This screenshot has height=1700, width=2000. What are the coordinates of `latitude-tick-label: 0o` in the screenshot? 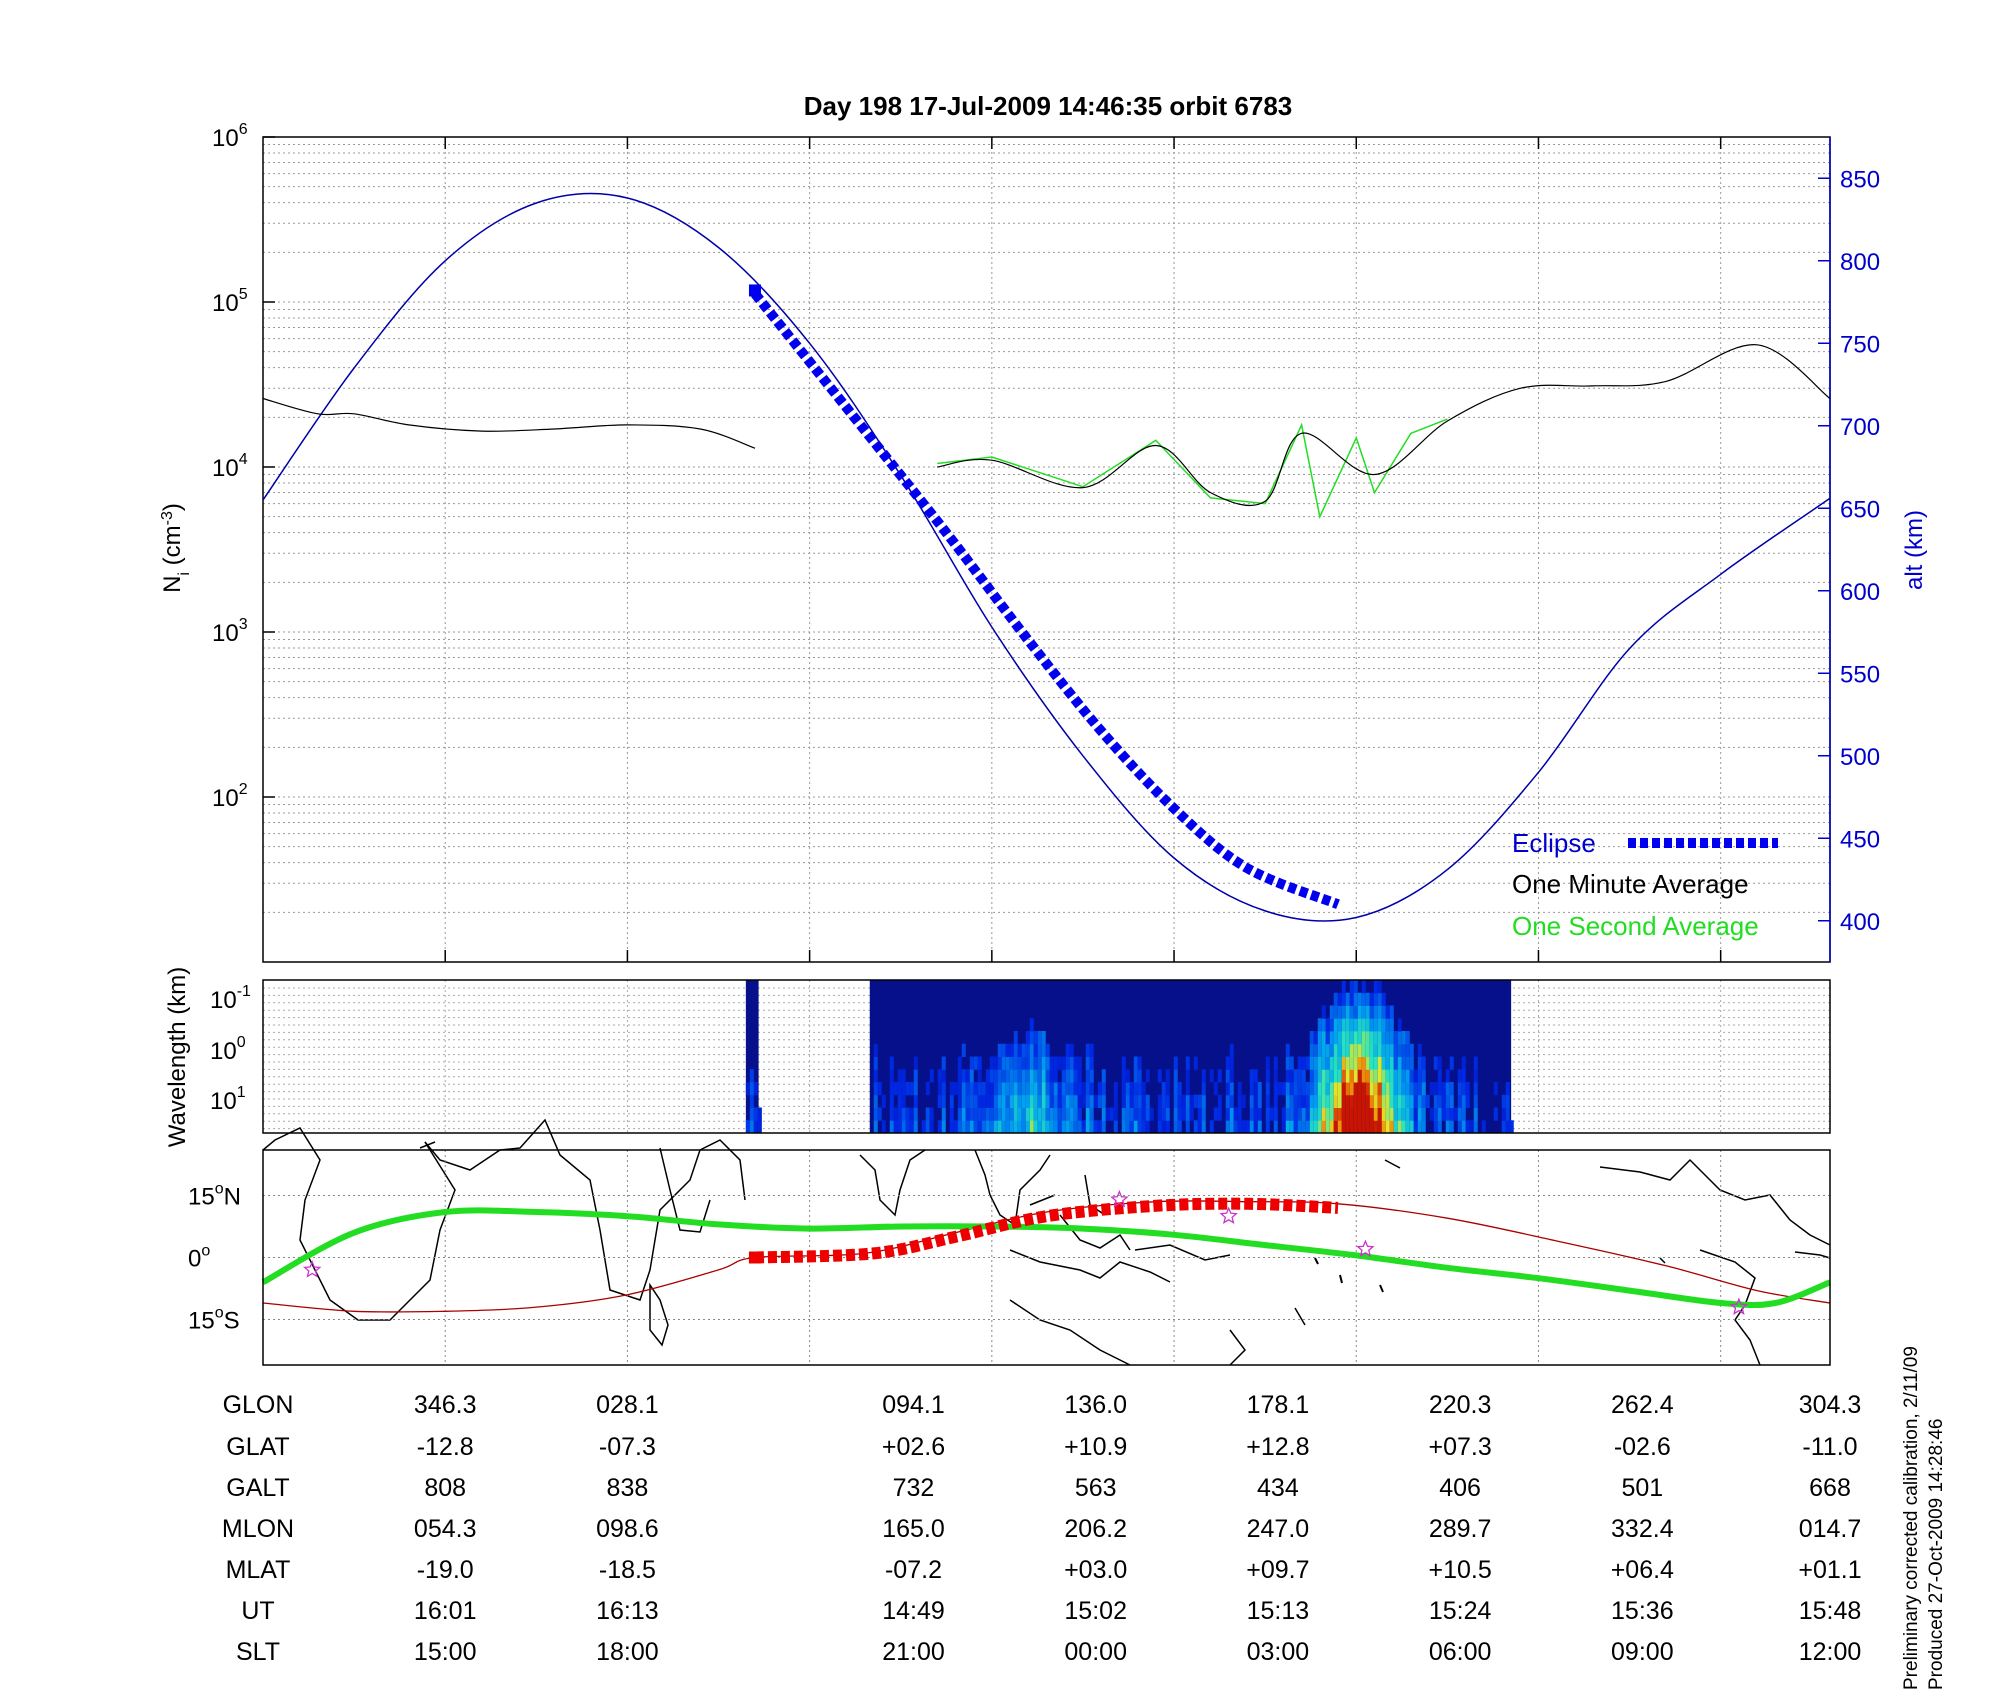 It's located at (199, 1258).